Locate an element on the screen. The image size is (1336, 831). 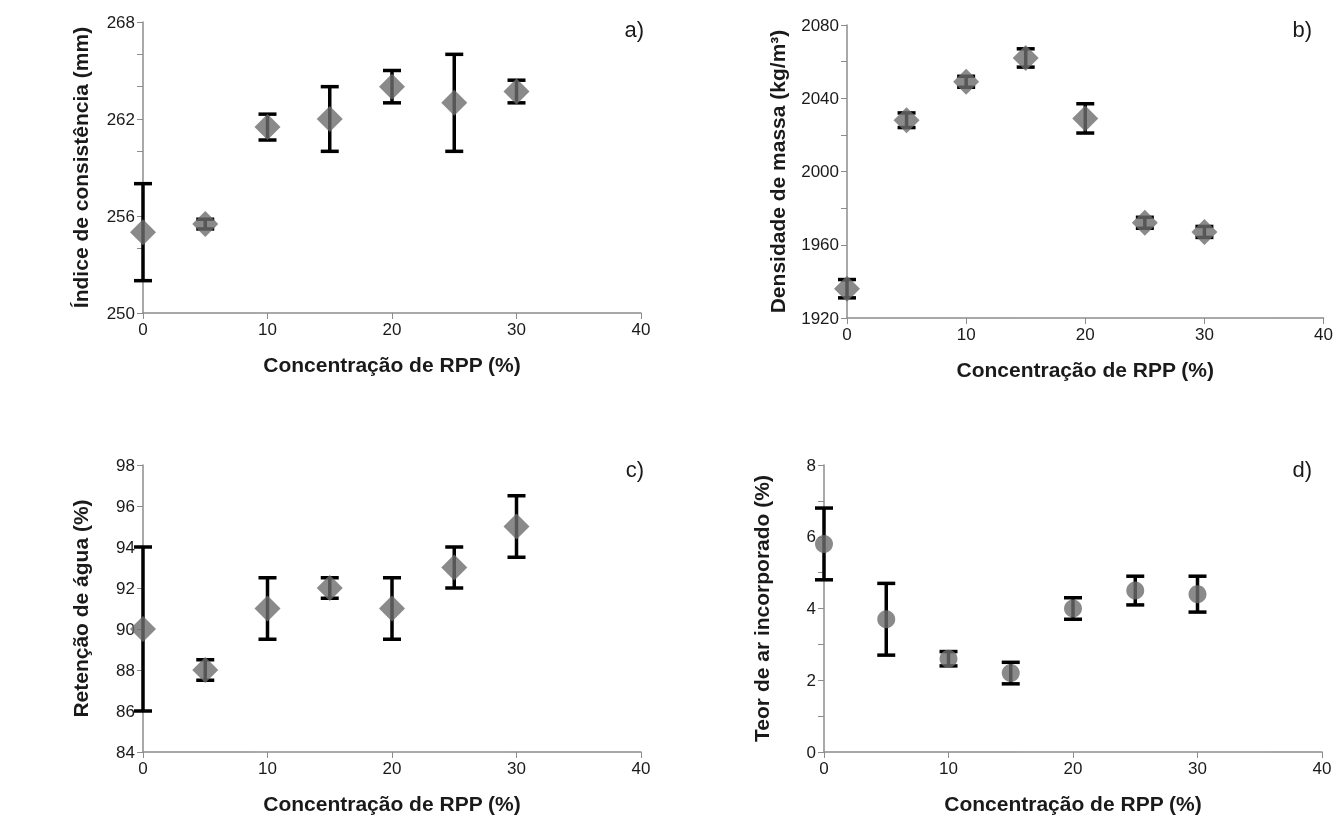
annotation: c) is located at coordinates (634, 469).